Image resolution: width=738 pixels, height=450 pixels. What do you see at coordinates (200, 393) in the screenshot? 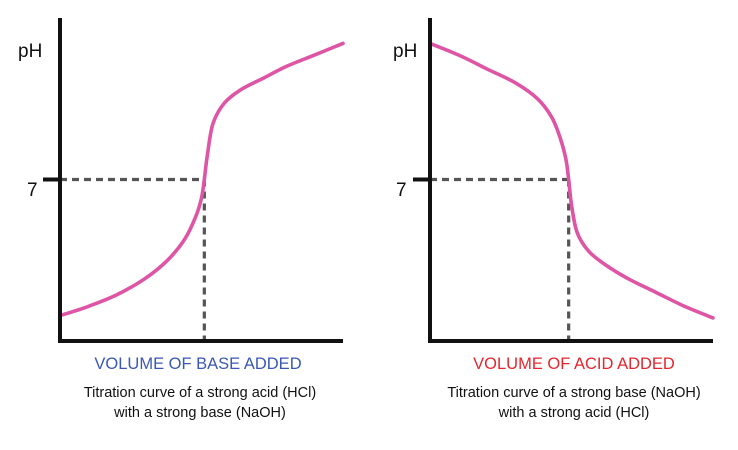
I see `caption-line-1: Titration curve of a strong acid (HCl)` at bounding box center [200, 393].